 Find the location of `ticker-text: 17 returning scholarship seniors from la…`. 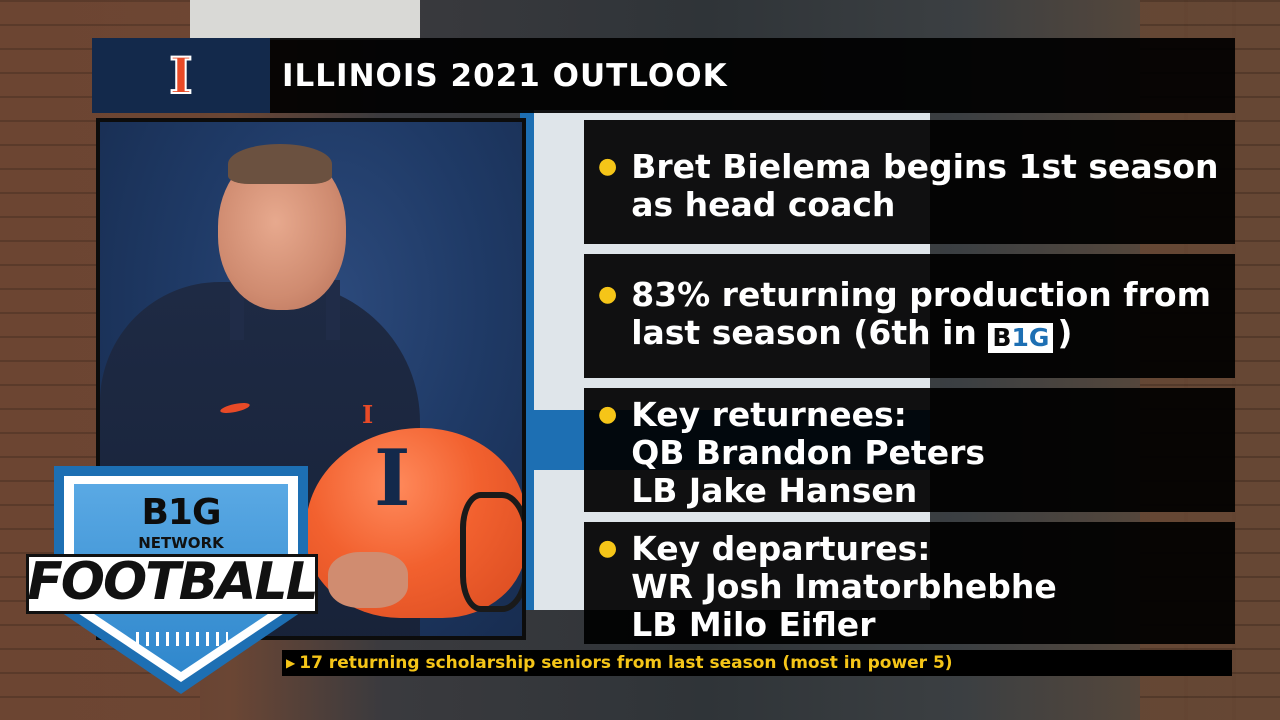

ticker-text: 17 returning scholarship seniors from la… is located at coordinates (626, 663).